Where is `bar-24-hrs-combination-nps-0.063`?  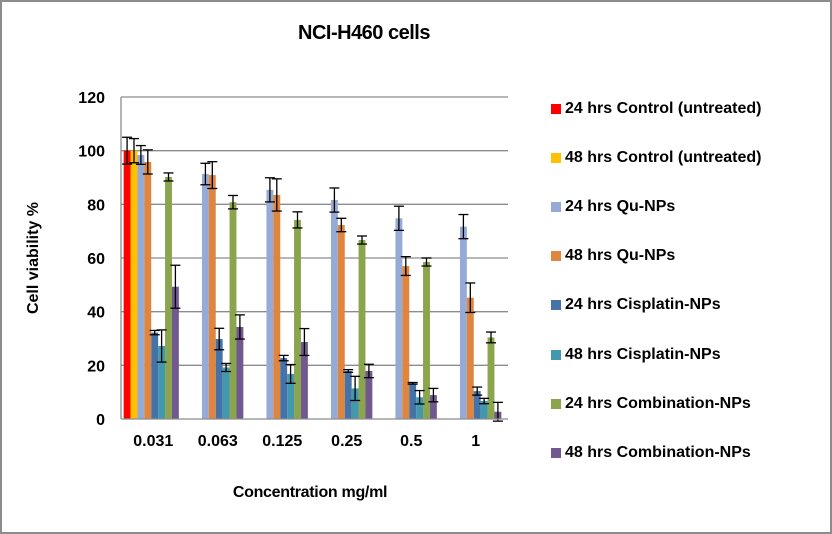
bar-24-hrs-combination-nps-0.063 is located at coordinates (233, 310).